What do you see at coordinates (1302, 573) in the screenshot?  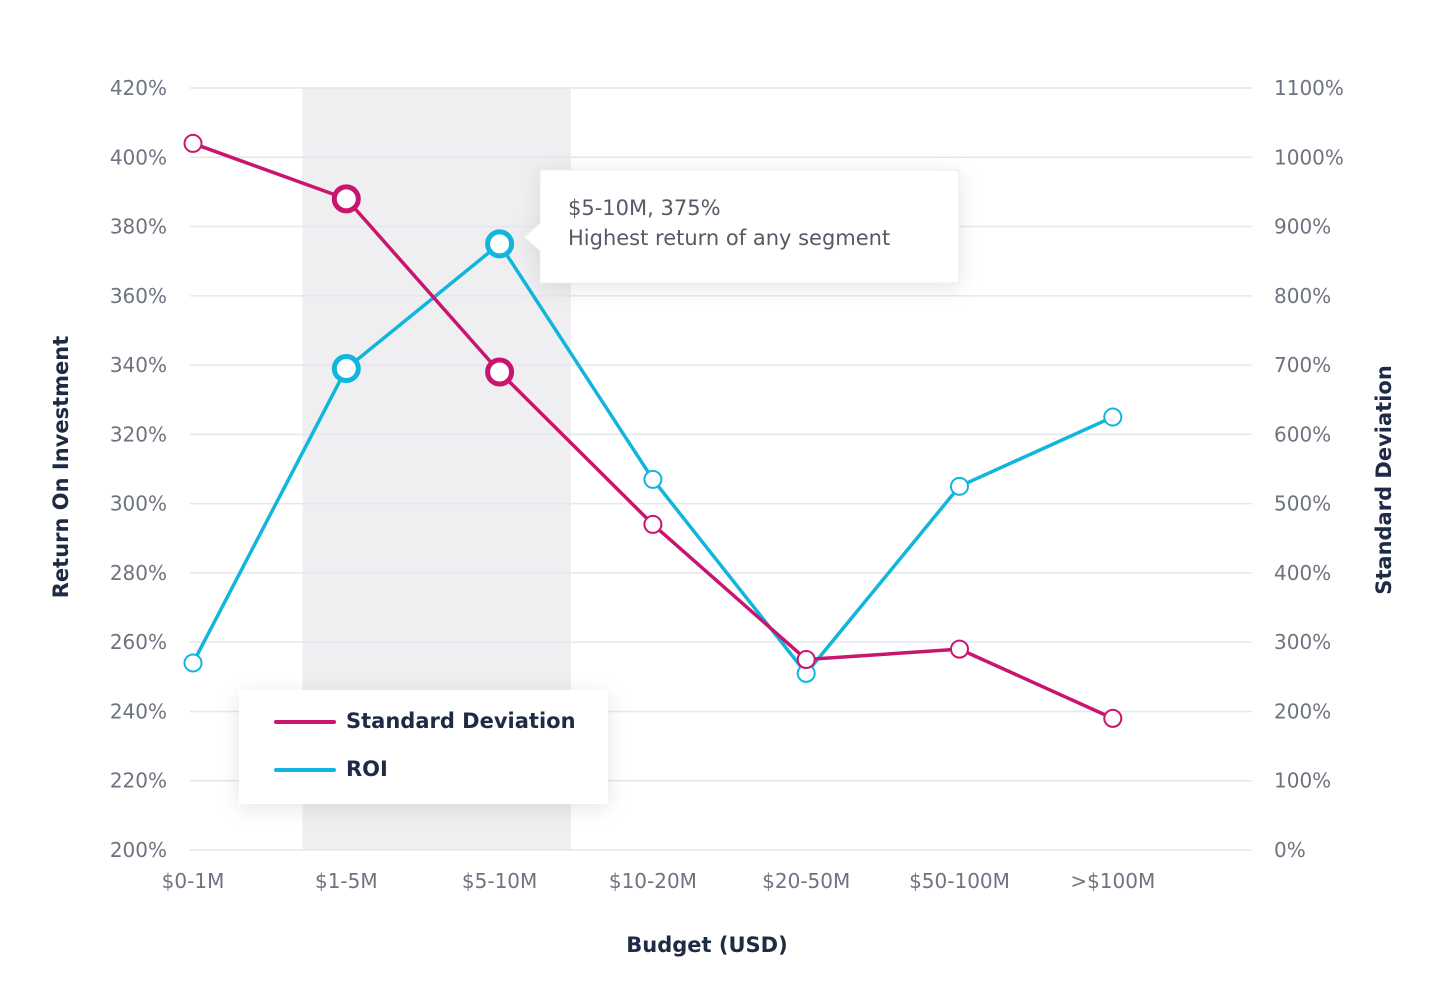 I see `y-tick-label-right: 400%` at bounding box center [1302, 573].